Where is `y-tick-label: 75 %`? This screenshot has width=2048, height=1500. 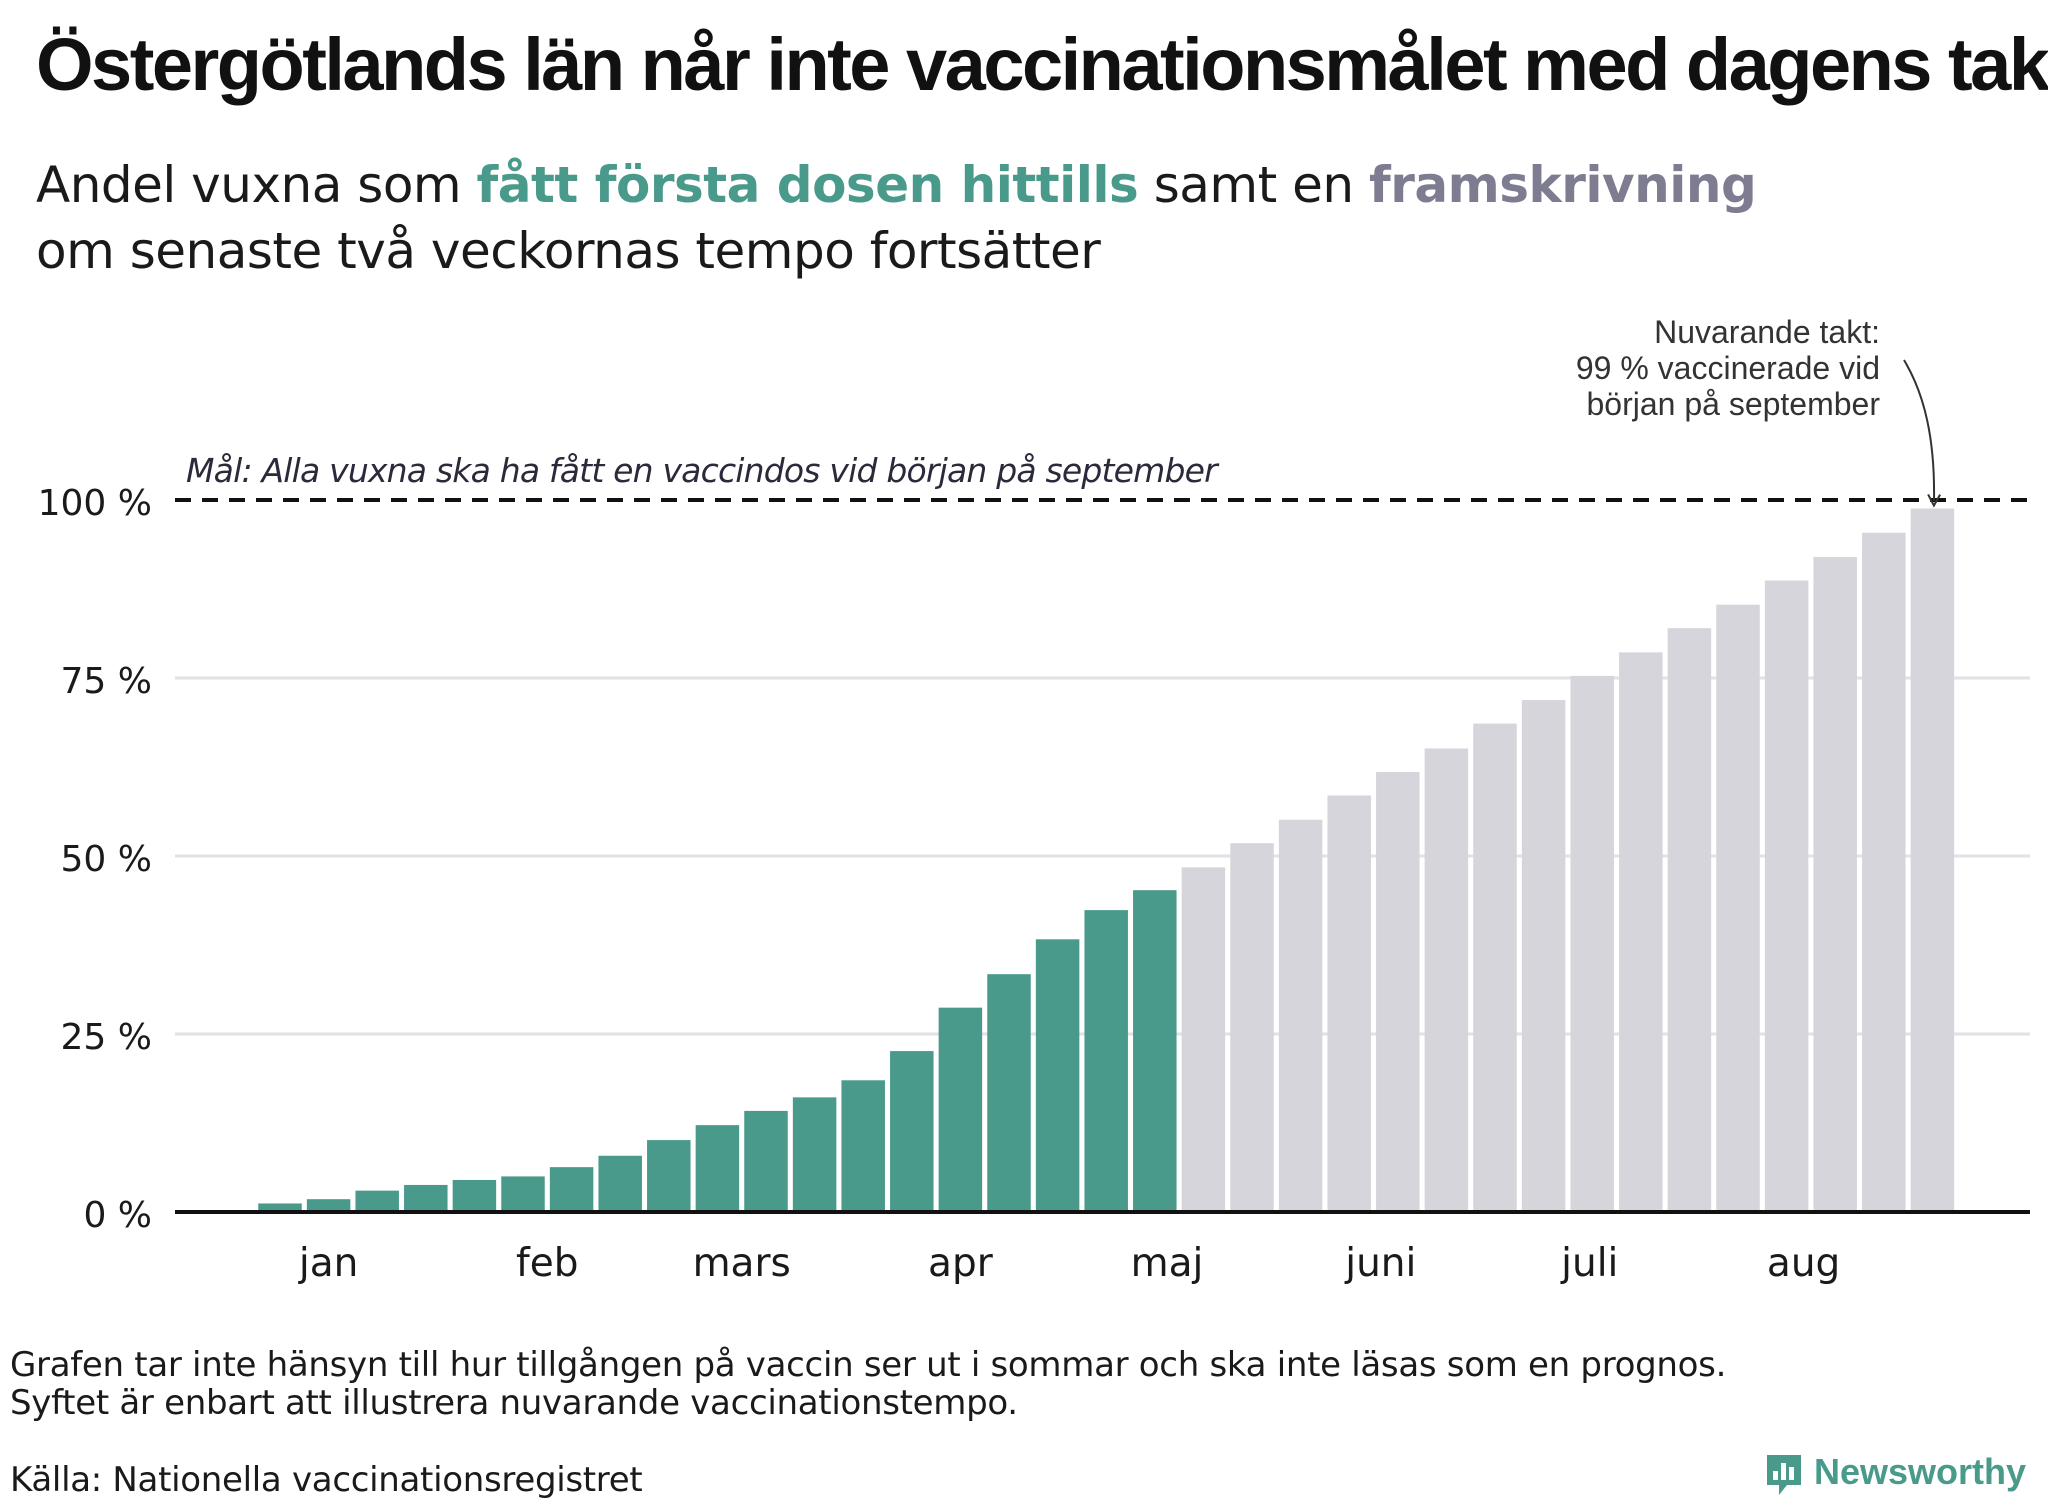
y-tick-label: 75 % is located at coordinates (106, 681).